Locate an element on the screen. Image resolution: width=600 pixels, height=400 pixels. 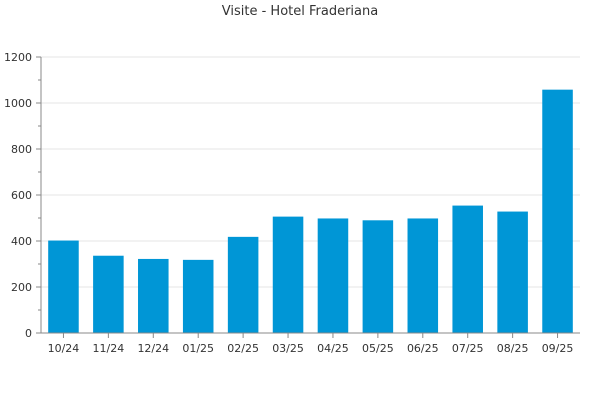
y-tick-label: 800 is located at coordinates (21, 149).